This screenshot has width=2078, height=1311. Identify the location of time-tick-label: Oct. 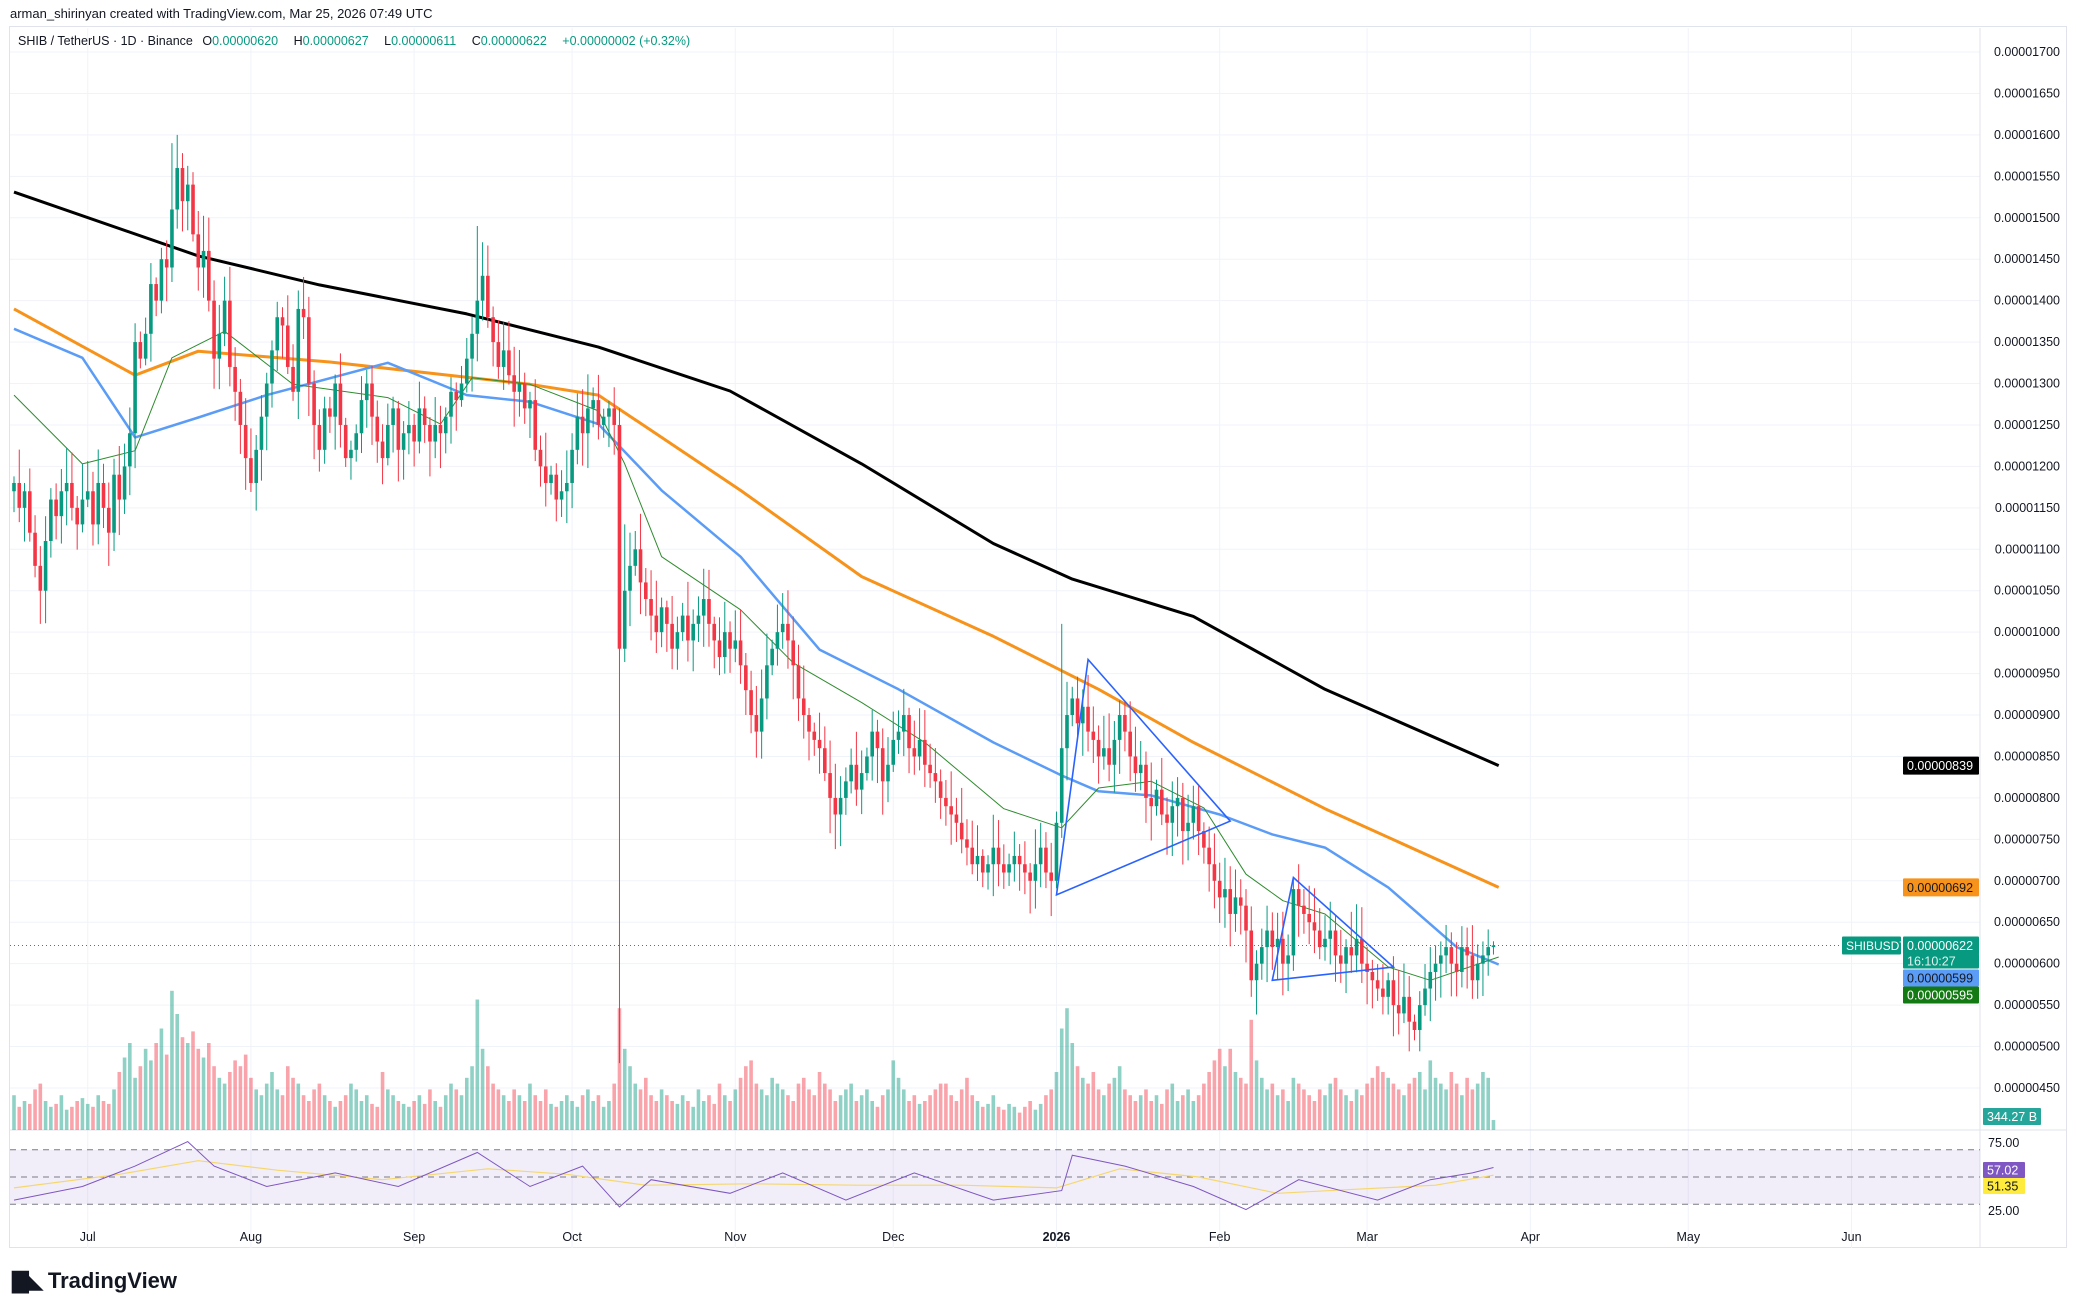
(572, 1237).